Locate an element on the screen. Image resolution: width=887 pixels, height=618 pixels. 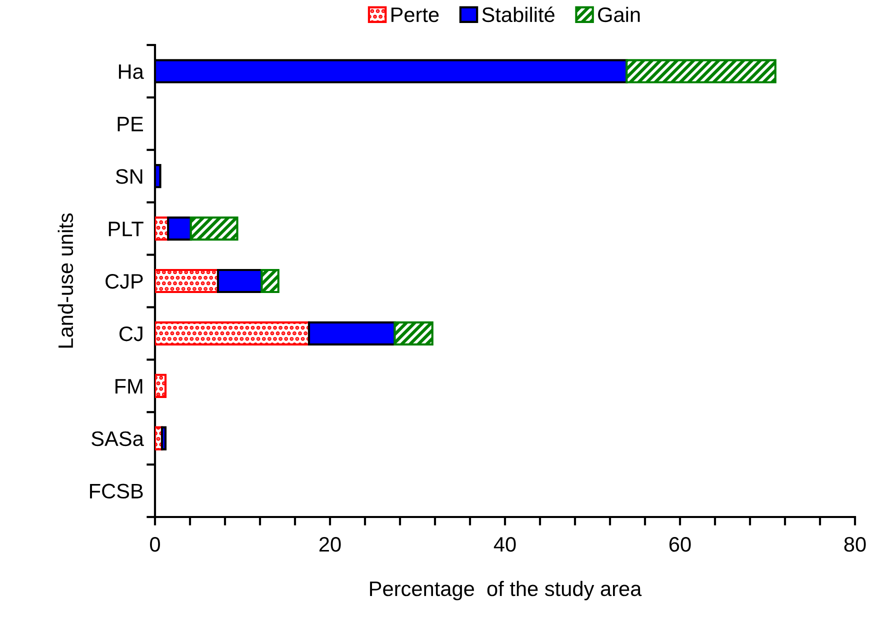
legend-label: Stabilité is located at coordinates (518, 14).